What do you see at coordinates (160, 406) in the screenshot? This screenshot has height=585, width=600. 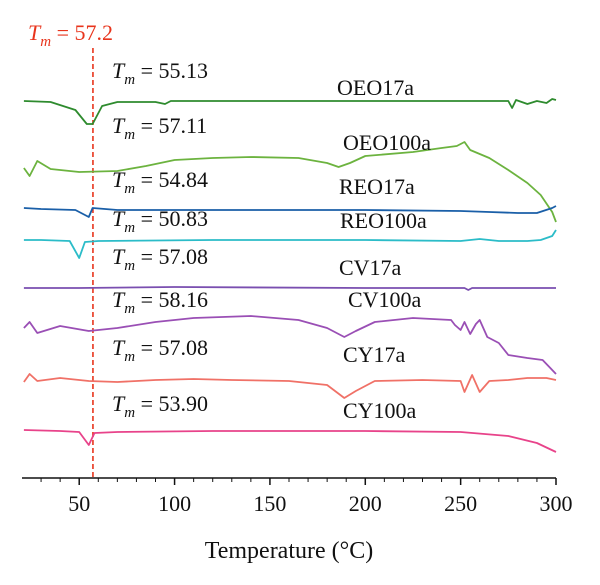 I see `tm-label-CY100a: Tm = 53.90` at bounding box center [160, 406].